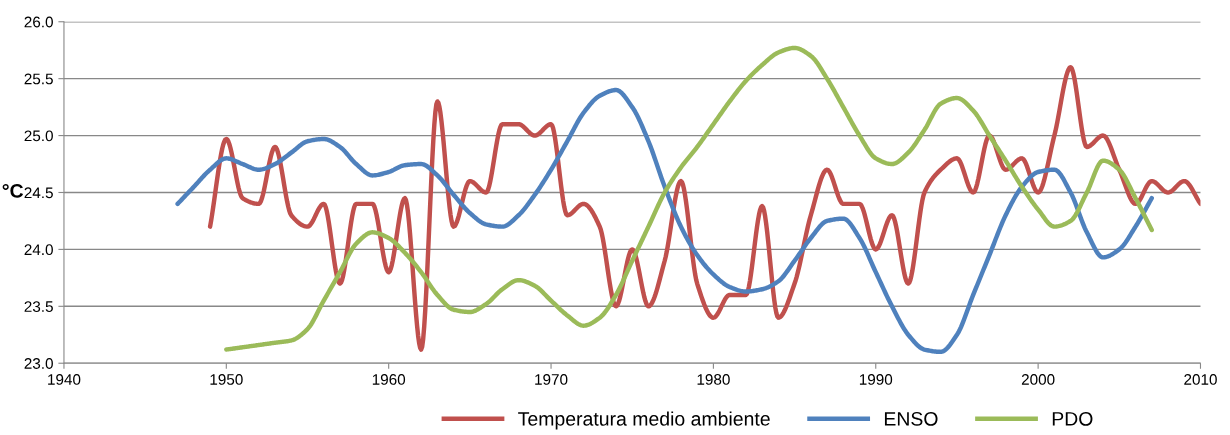 The width and height of the screenshot is (1230, 435). What do you see at coordinates (64, 379) in the screenshot?
I see `x-tick-label: 1940` at bounding box center [64, 379].